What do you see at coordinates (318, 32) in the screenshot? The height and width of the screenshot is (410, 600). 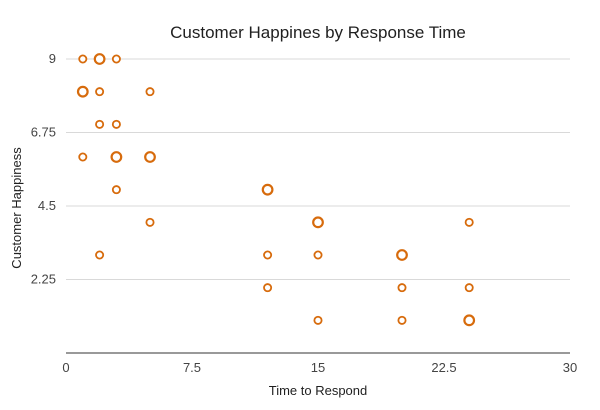 I see `chart-title: Customer Happines by Response Time` at bounding box center [318, 32].